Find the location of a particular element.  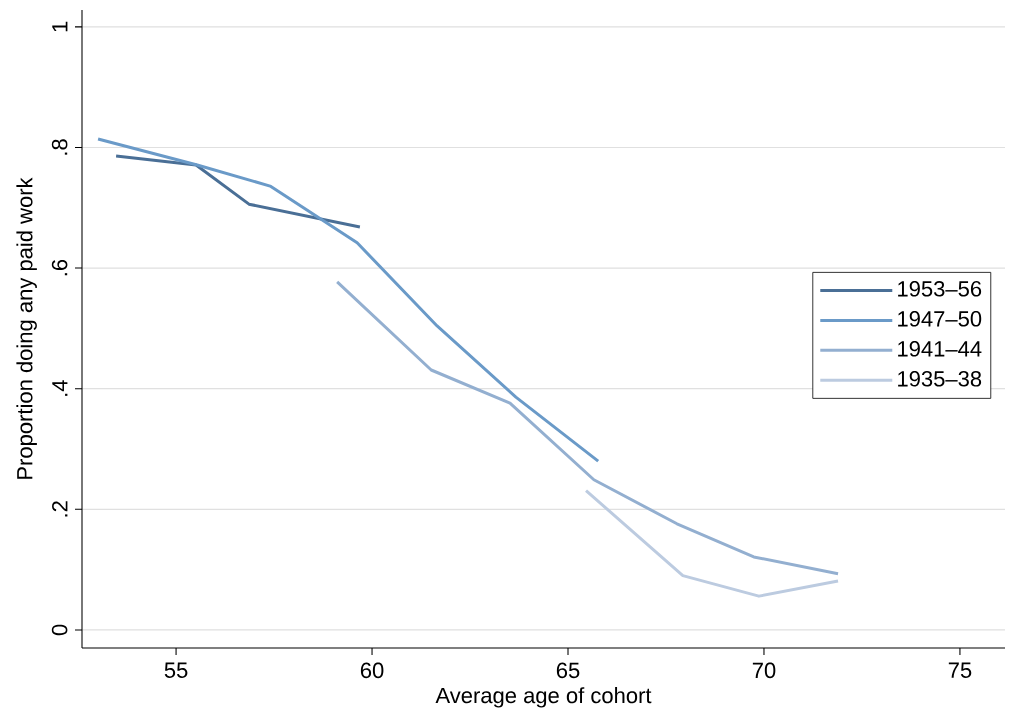

x-tick-label: 65 is located at coordinates (568, 670).